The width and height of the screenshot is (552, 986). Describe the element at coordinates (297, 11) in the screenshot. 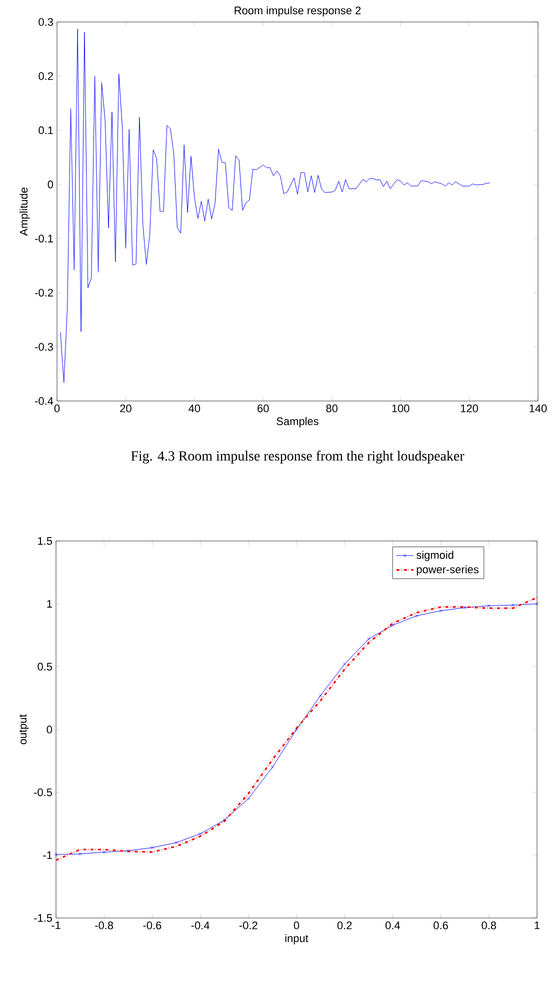

I see `chart-title: Room impulse response 2` at that location.